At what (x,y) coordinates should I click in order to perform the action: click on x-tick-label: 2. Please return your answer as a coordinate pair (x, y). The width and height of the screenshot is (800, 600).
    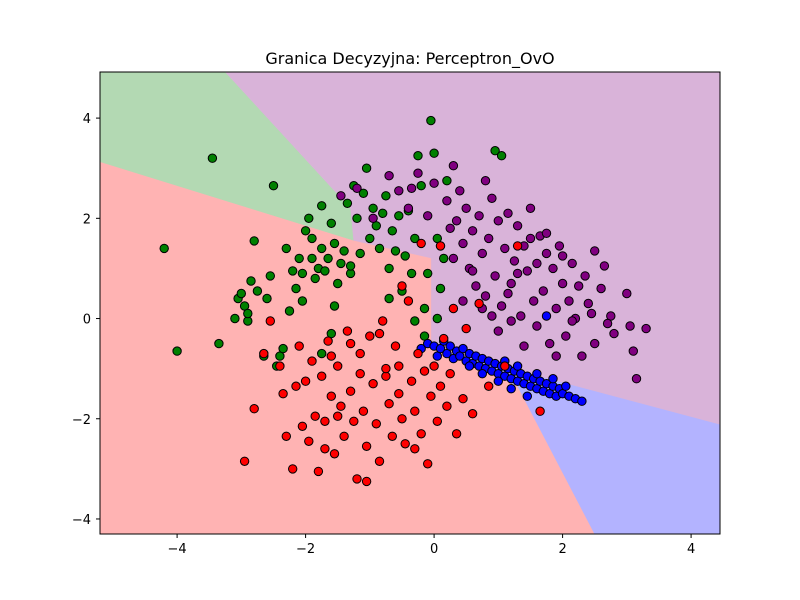
    Looking at the image, I should click on (562, 549).